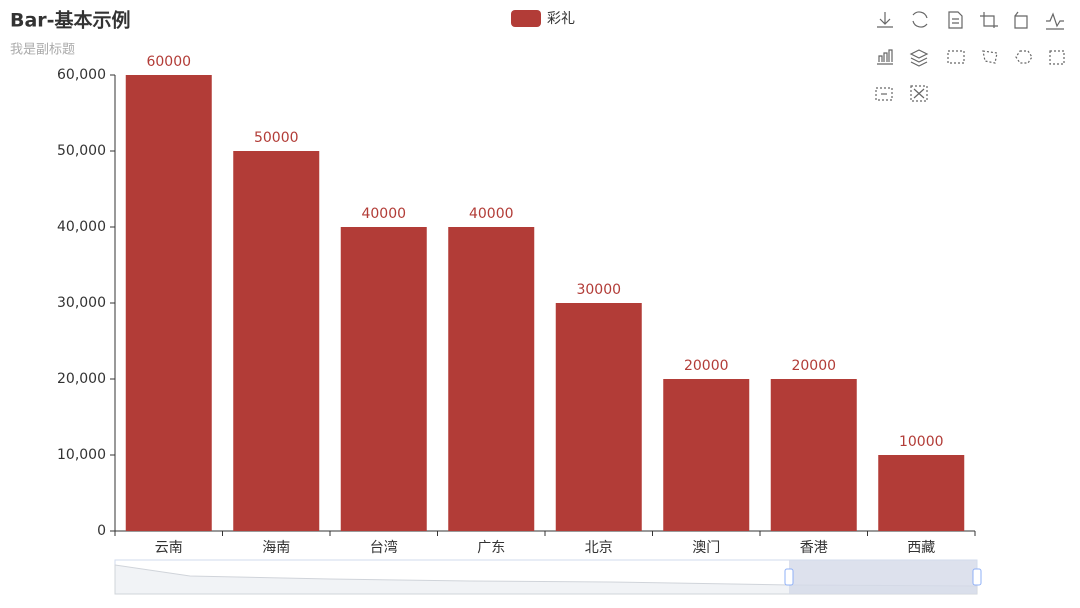 The height and width of the screenshot is (608, 1080). What do you see at coordinates (42, 50) in the screenshot?
I see `chart-subtitle: 我是副标题` at bounding box center [42, 50].